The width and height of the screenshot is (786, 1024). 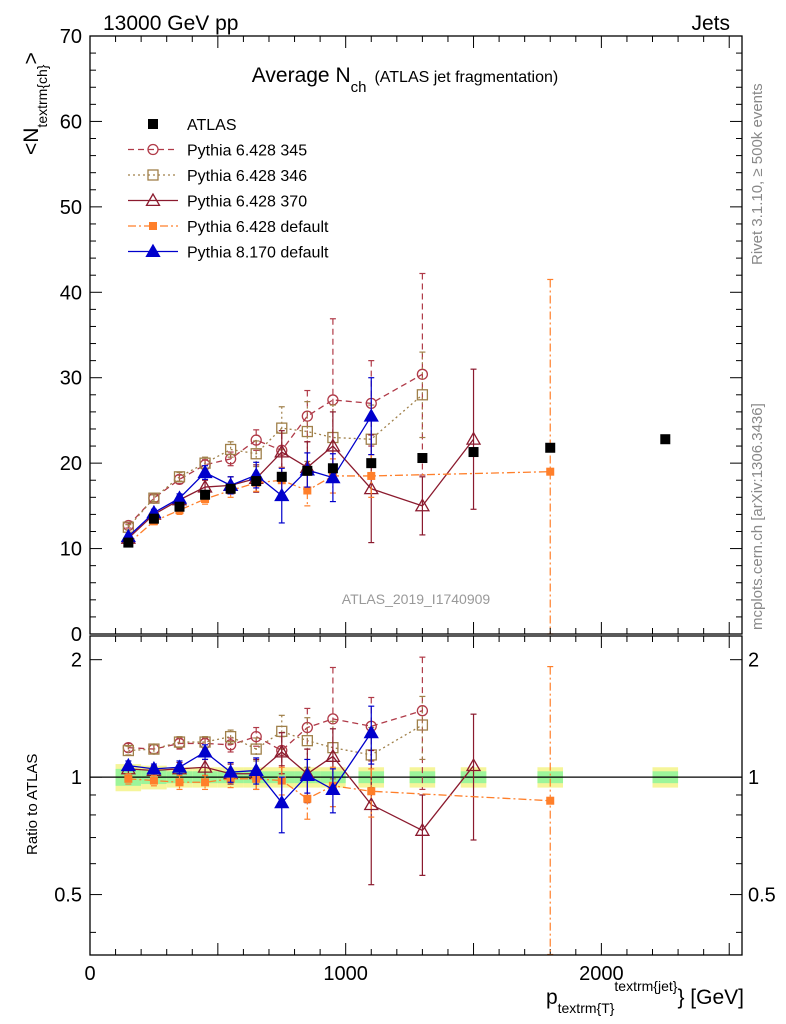 I want to click on legend-label: Pythia 6.428 345, so click(x=247, y=151).